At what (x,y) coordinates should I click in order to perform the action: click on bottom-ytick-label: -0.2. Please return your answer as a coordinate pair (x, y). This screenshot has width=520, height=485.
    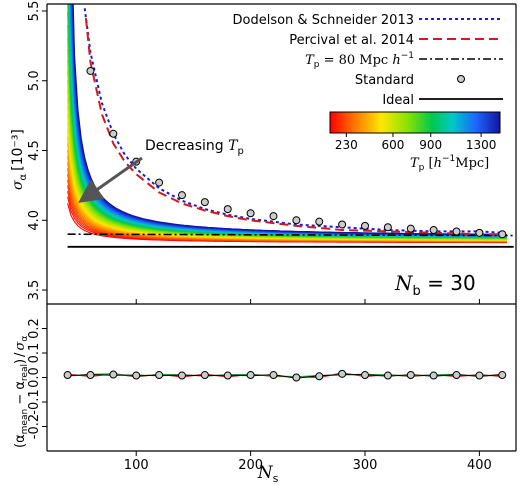
    Looking at the image, I should click on (34, 426).